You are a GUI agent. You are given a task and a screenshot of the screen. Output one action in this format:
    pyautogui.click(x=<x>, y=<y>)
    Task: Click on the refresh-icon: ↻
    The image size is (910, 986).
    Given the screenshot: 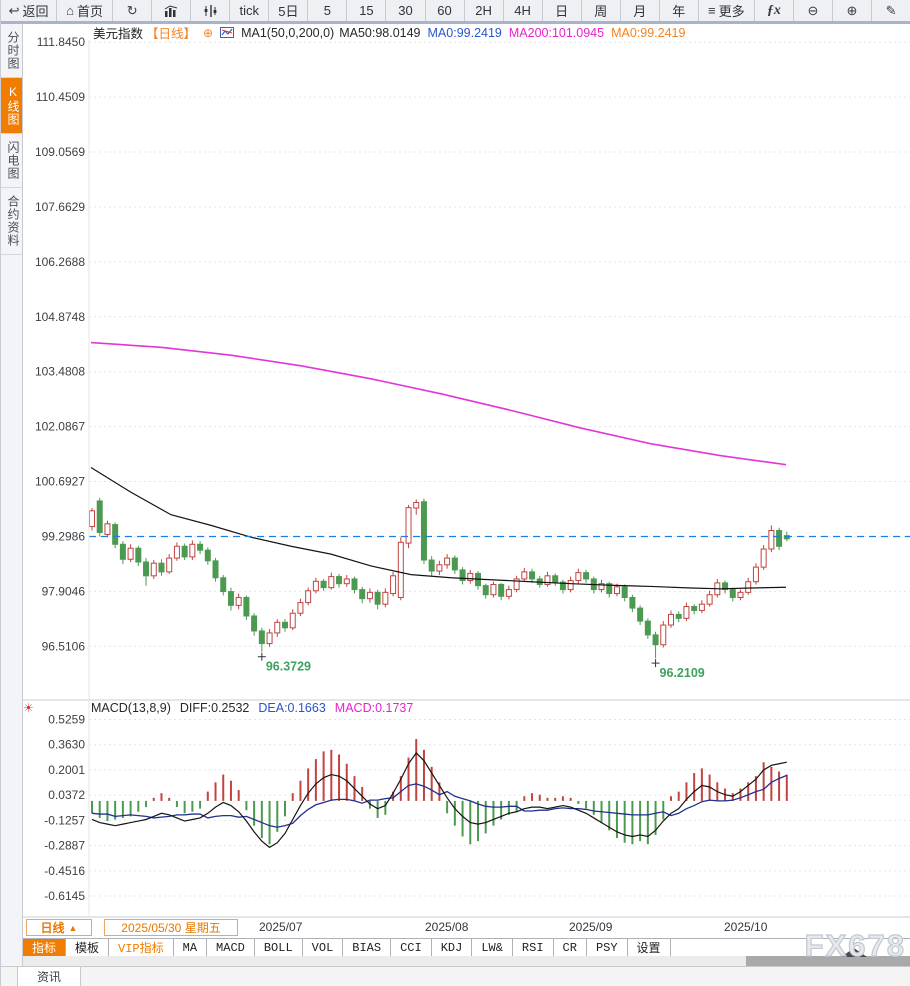 What is the action you would take?
    pyautogui.click(x=132, y=10)
    